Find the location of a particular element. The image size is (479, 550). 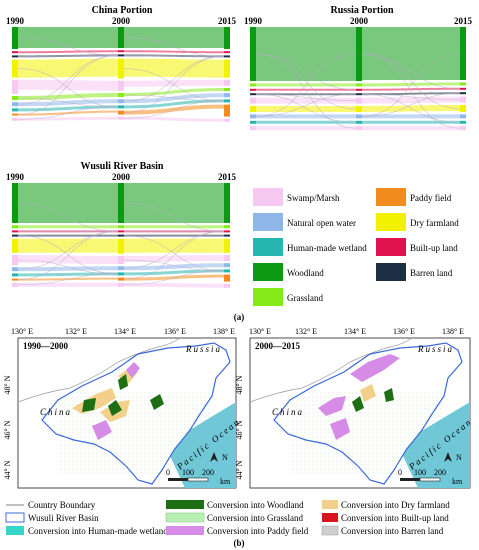

china-label: China is located at coordinates (56, 412).